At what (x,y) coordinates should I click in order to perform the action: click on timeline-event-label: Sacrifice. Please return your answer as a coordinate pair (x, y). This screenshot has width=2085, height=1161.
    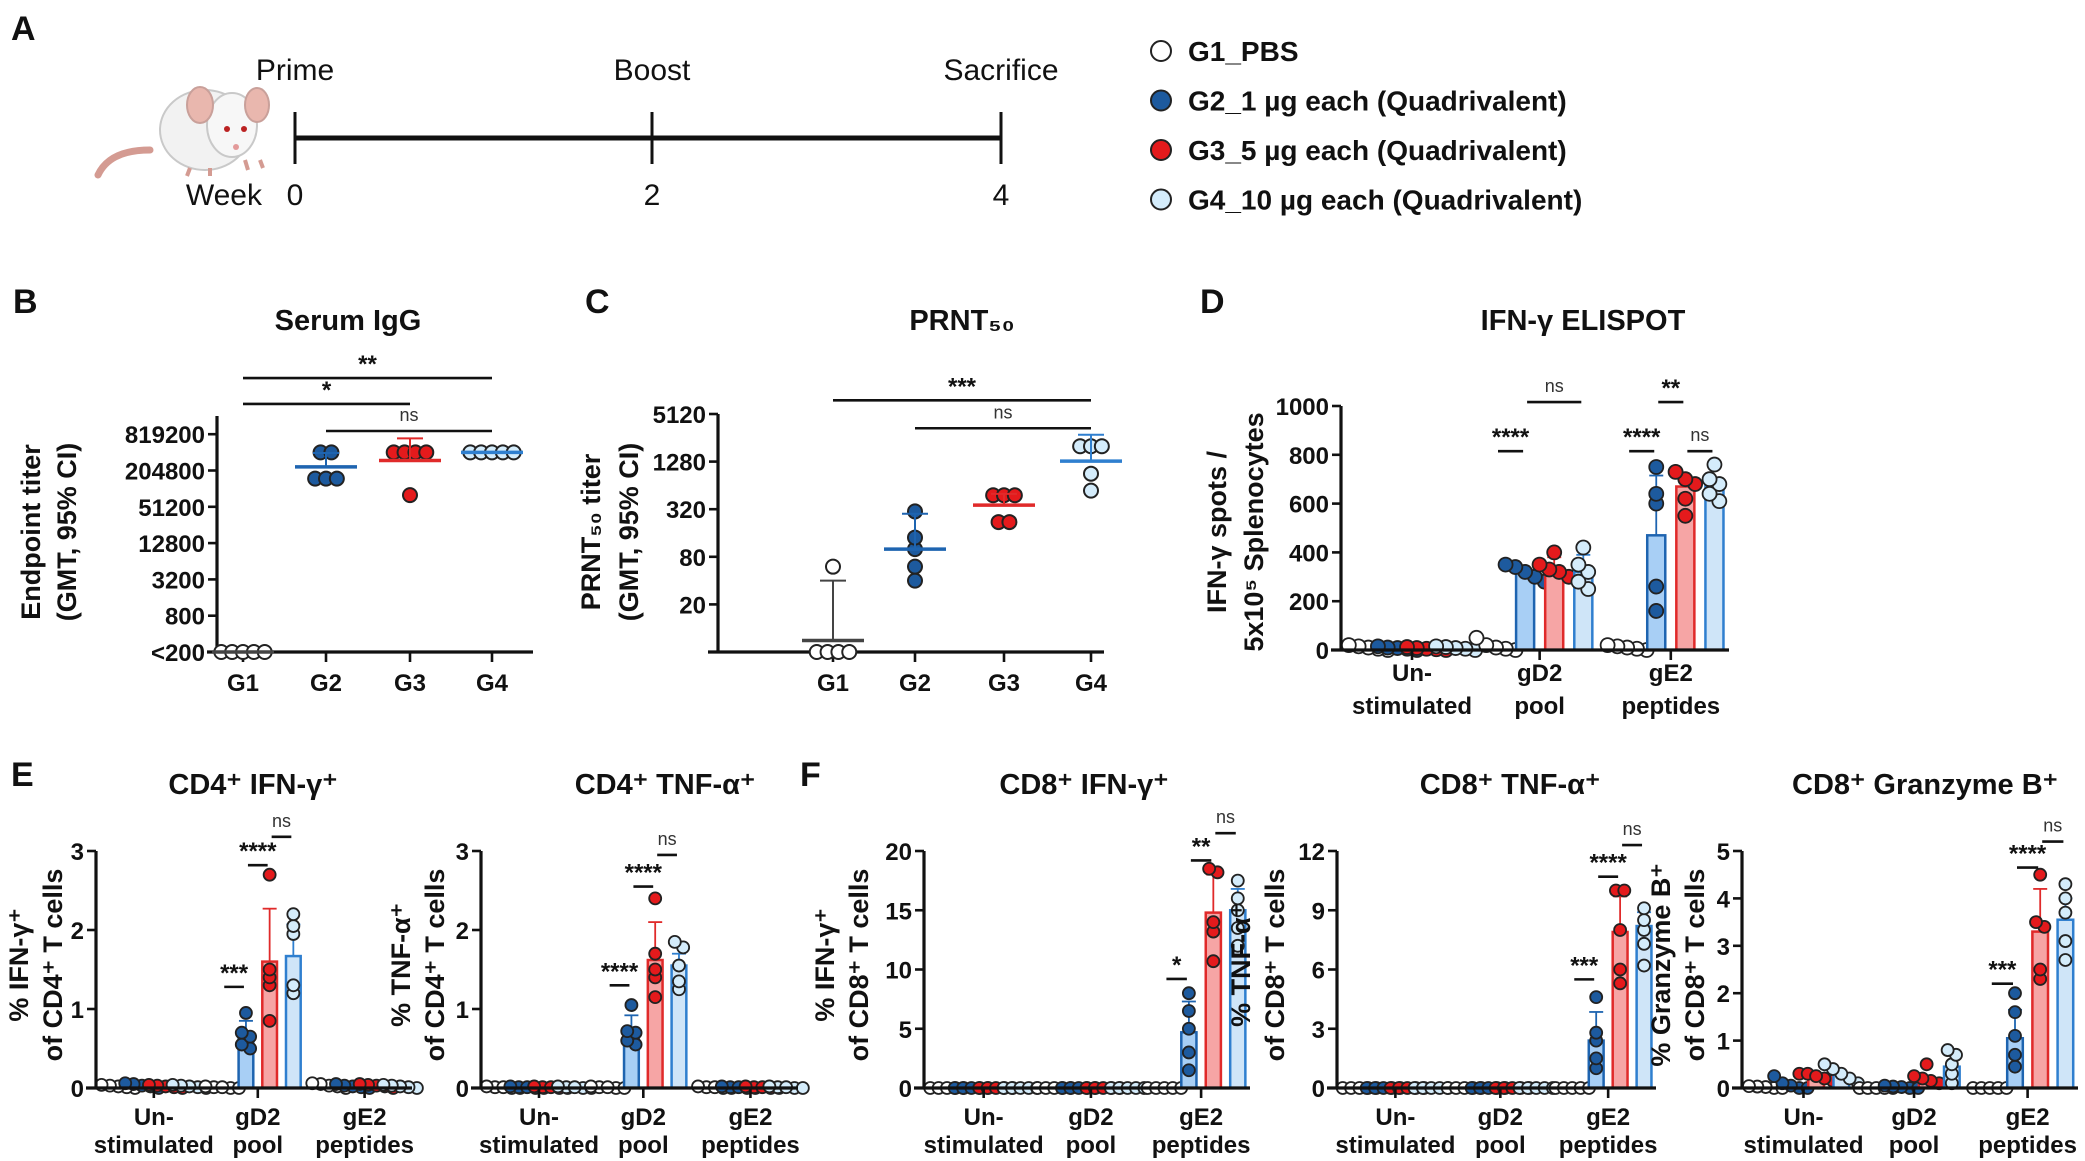
    Looking at the image, I should click on (1000, 70).